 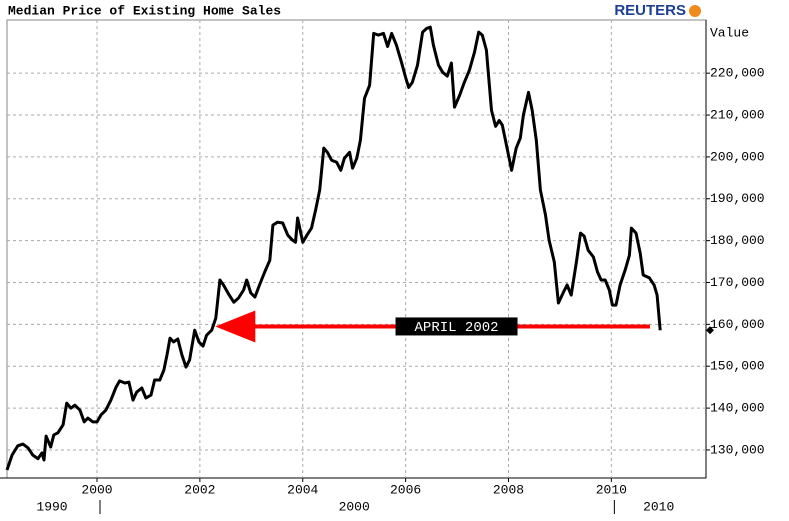 I want to click on annotation-label-box, so click(x=456, y=326).